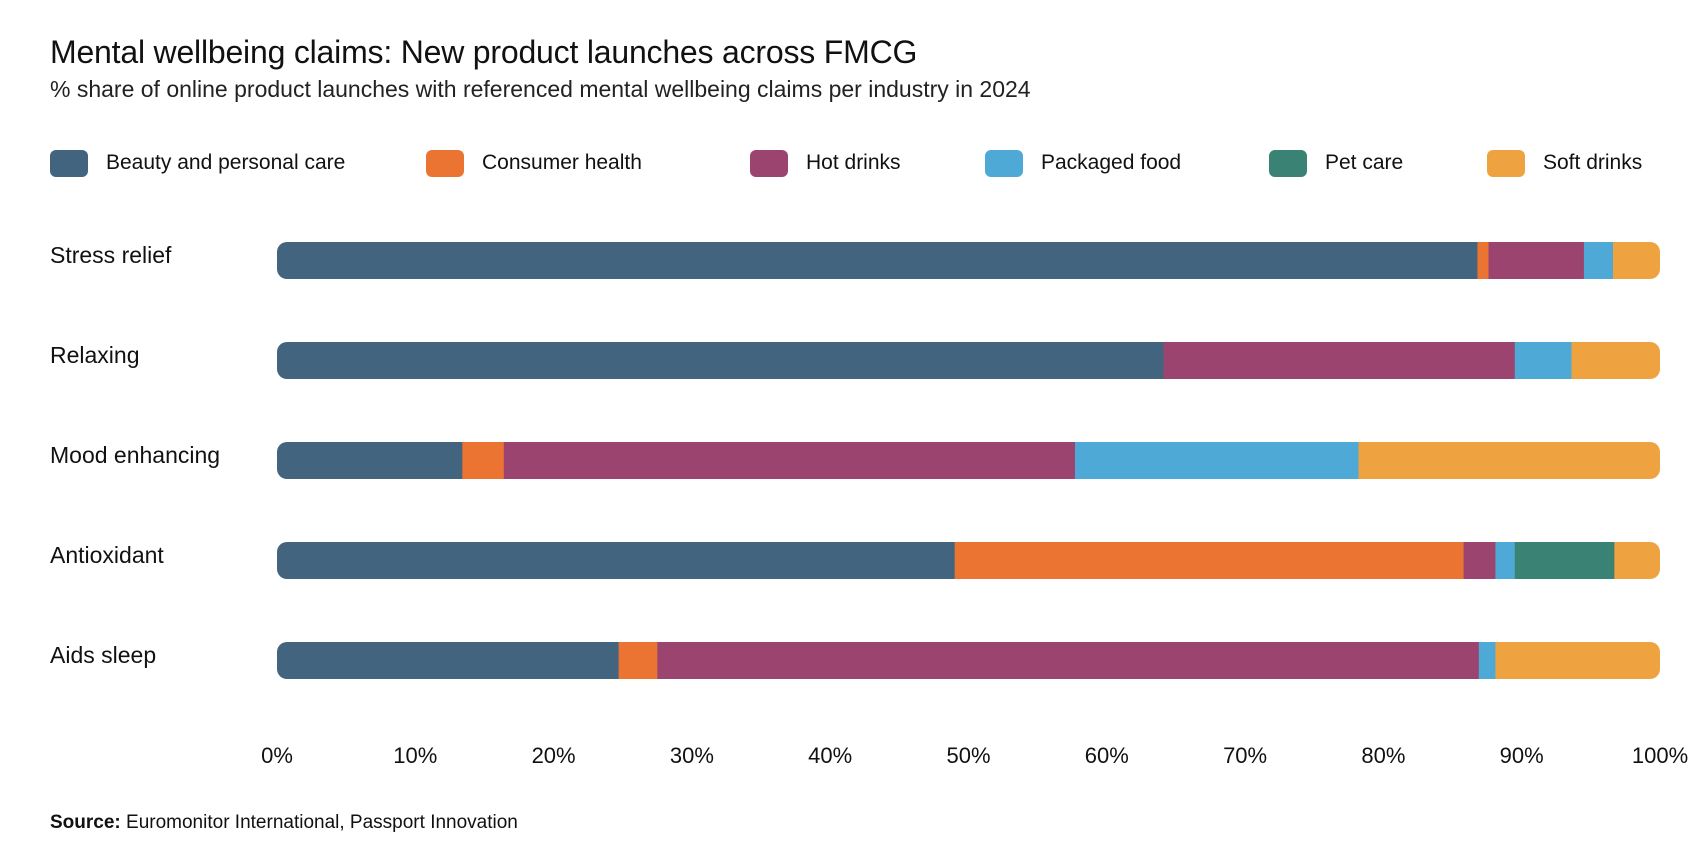  I want to click on bar-segment-stress-relief-consumer-health, so click(1483, 260).